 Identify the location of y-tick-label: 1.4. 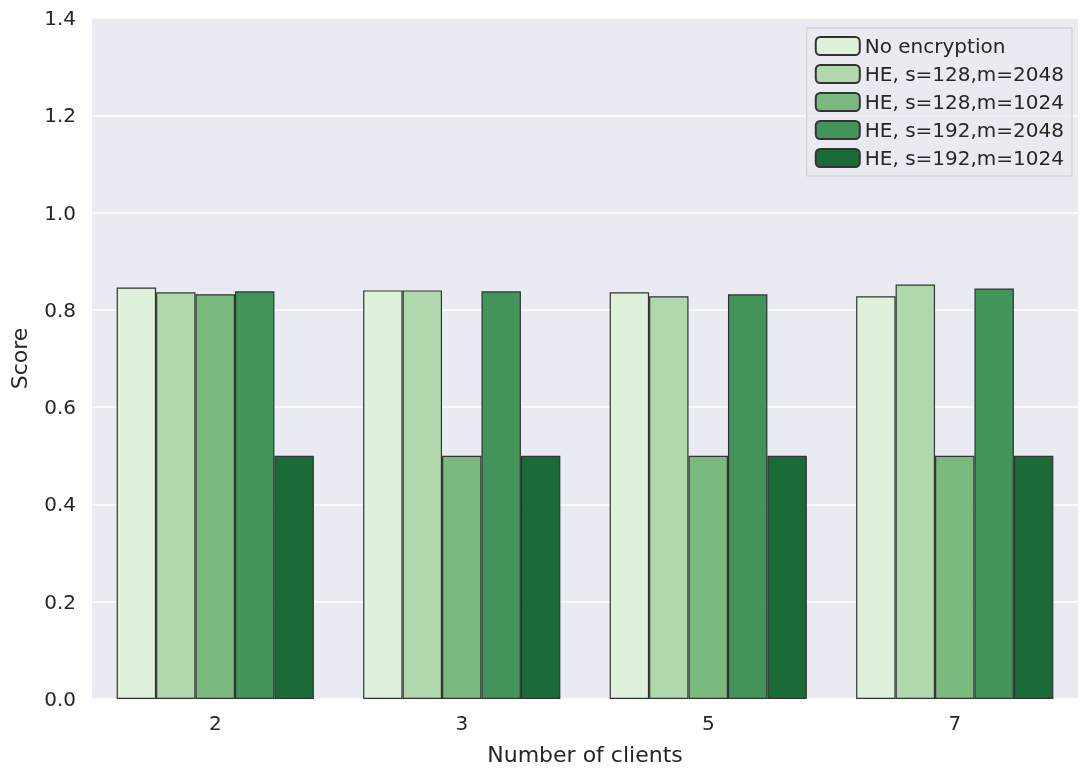
(60, 18).